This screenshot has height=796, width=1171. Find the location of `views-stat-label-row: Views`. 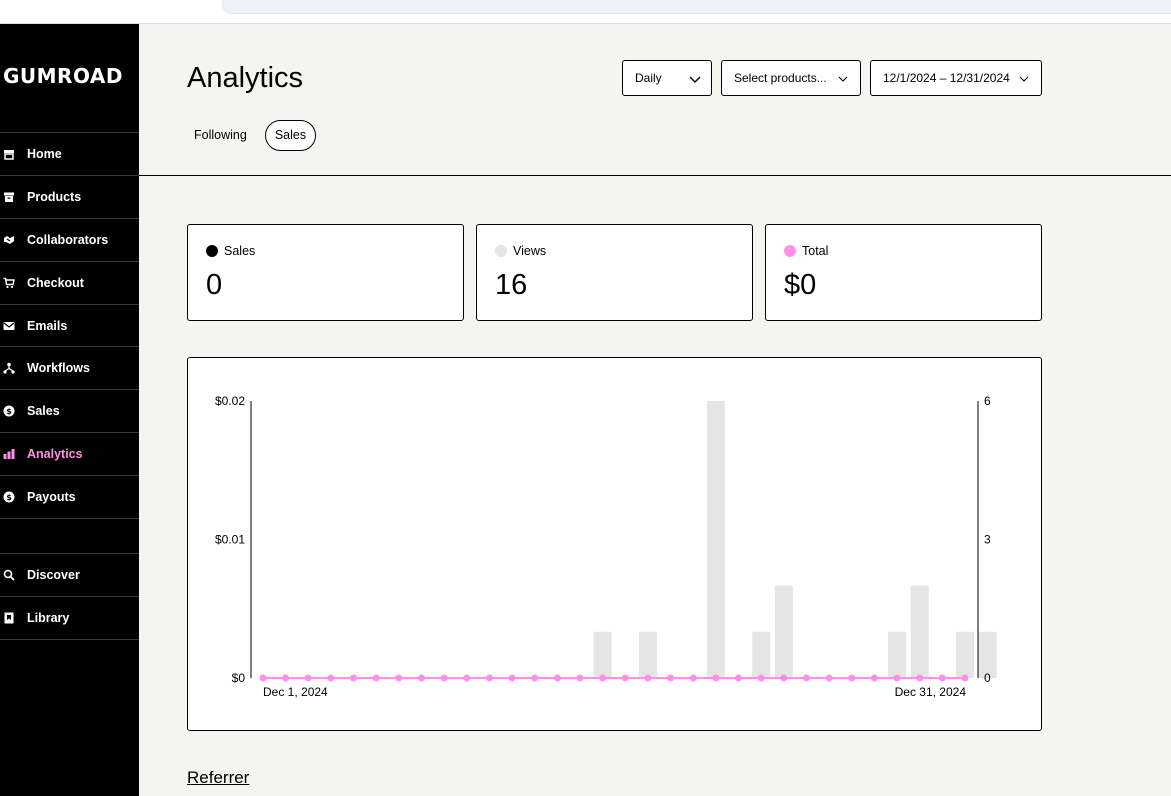

views-stat-label-row: Views is located at coordinates (520, 251).